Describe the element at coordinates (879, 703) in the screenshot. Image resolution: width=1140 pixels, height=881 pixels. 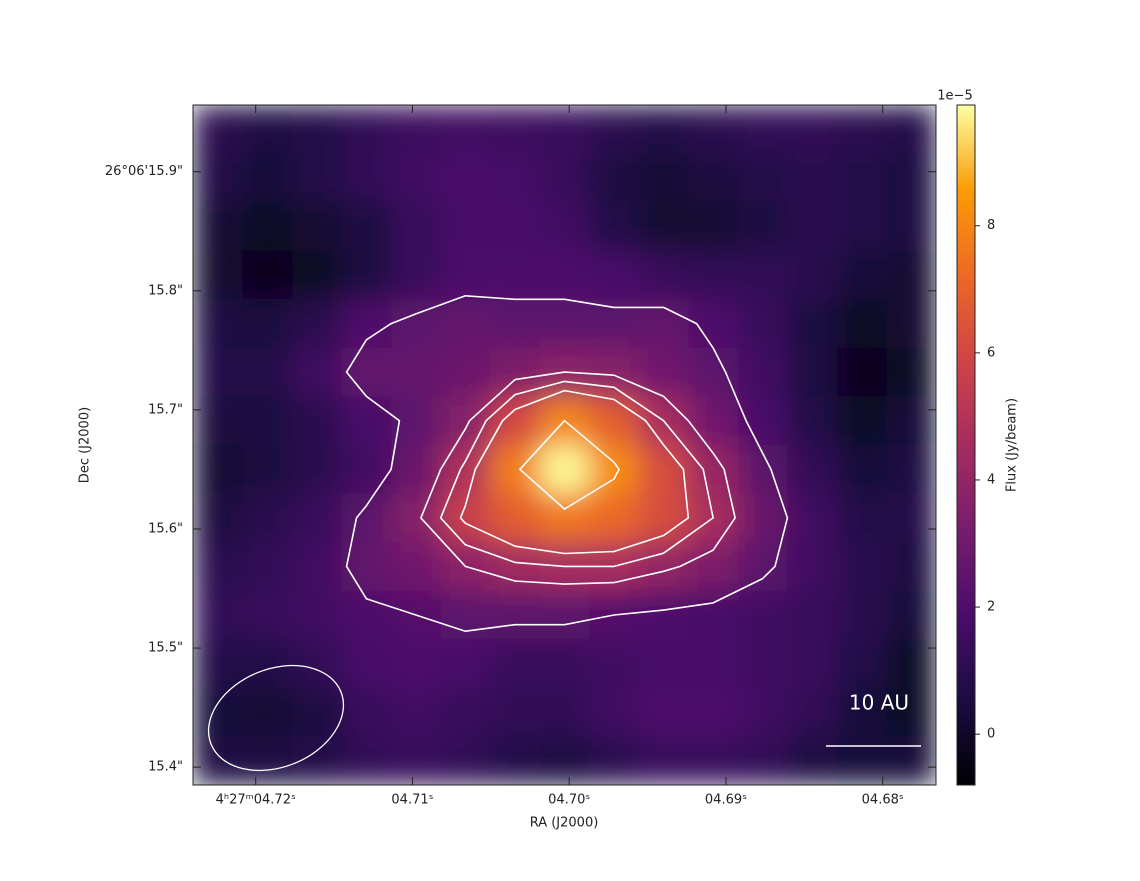
I see `scalebar-label: 10 AU` at that location.